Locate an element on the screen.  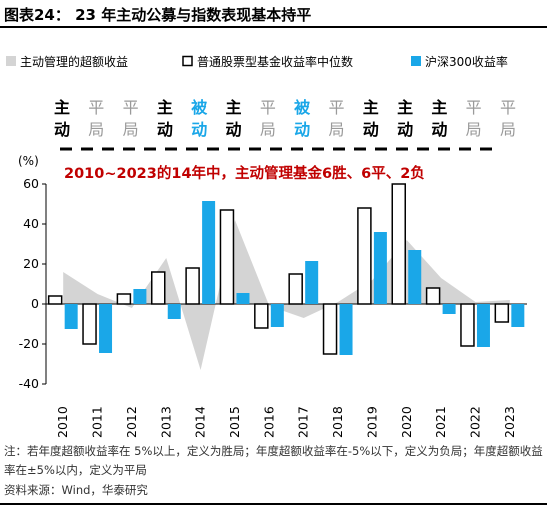
x-tick-label: 2014 is located at coordinates (200, 422).